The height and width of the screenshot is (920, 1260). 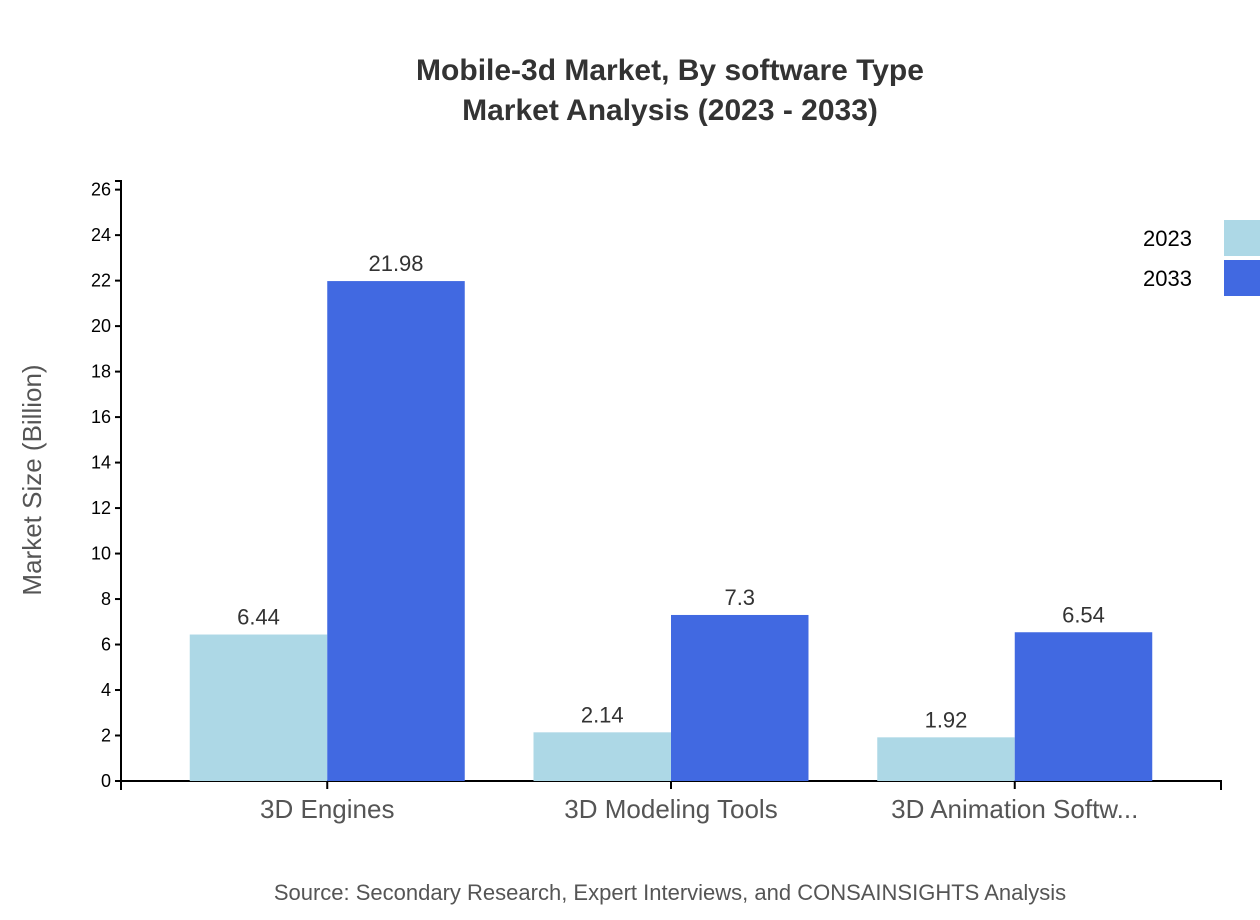 I want to click on chart-title: Mobile-3d Market, By software Type, so click(x=670, y=70).